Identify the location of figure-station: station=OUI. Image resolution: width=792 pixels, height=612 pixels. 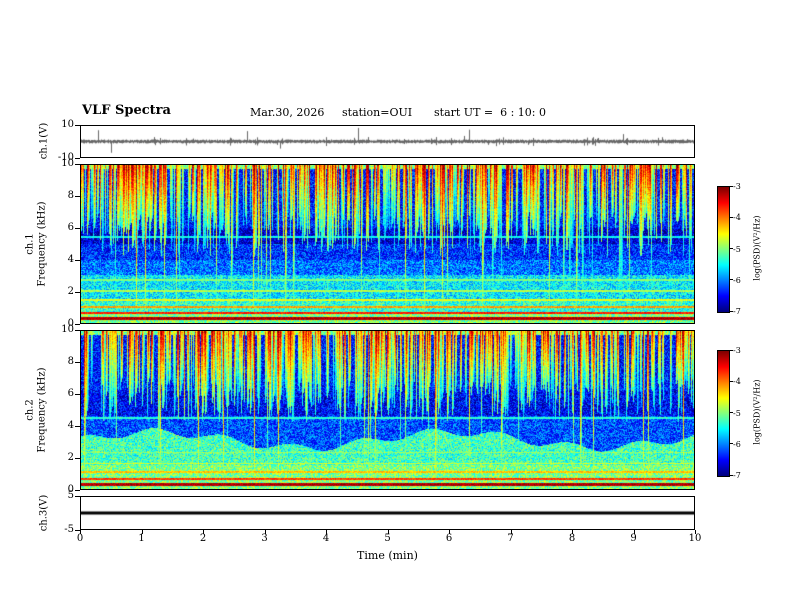
(377, 112).